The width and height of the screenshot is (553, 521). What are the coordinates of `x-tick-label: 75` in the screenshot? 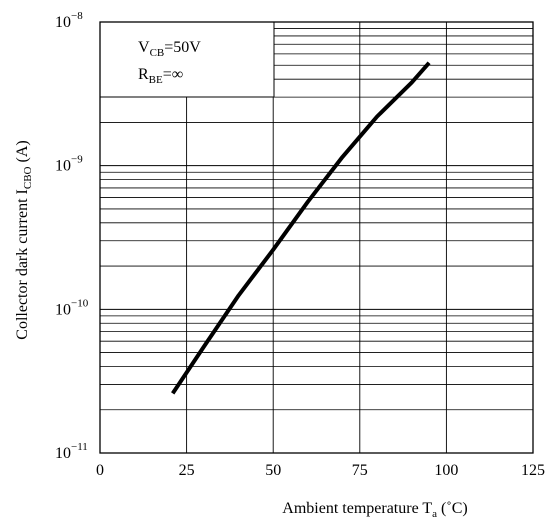 It's located at (360, 470).